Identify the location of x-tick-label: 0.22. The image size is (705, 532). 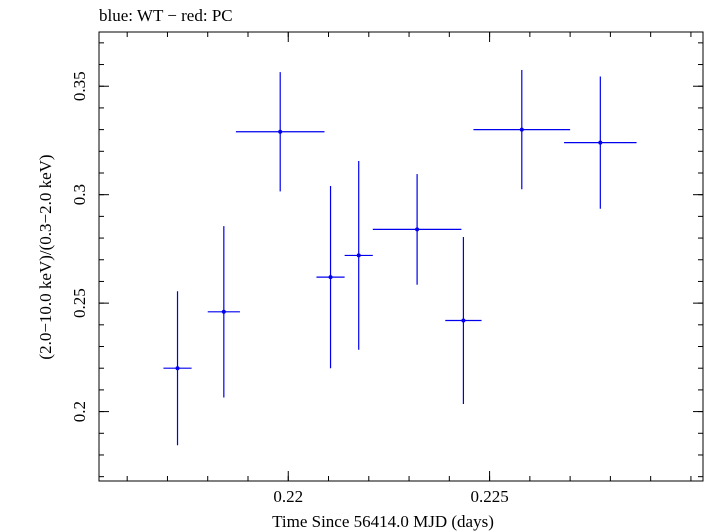
(288, 496).